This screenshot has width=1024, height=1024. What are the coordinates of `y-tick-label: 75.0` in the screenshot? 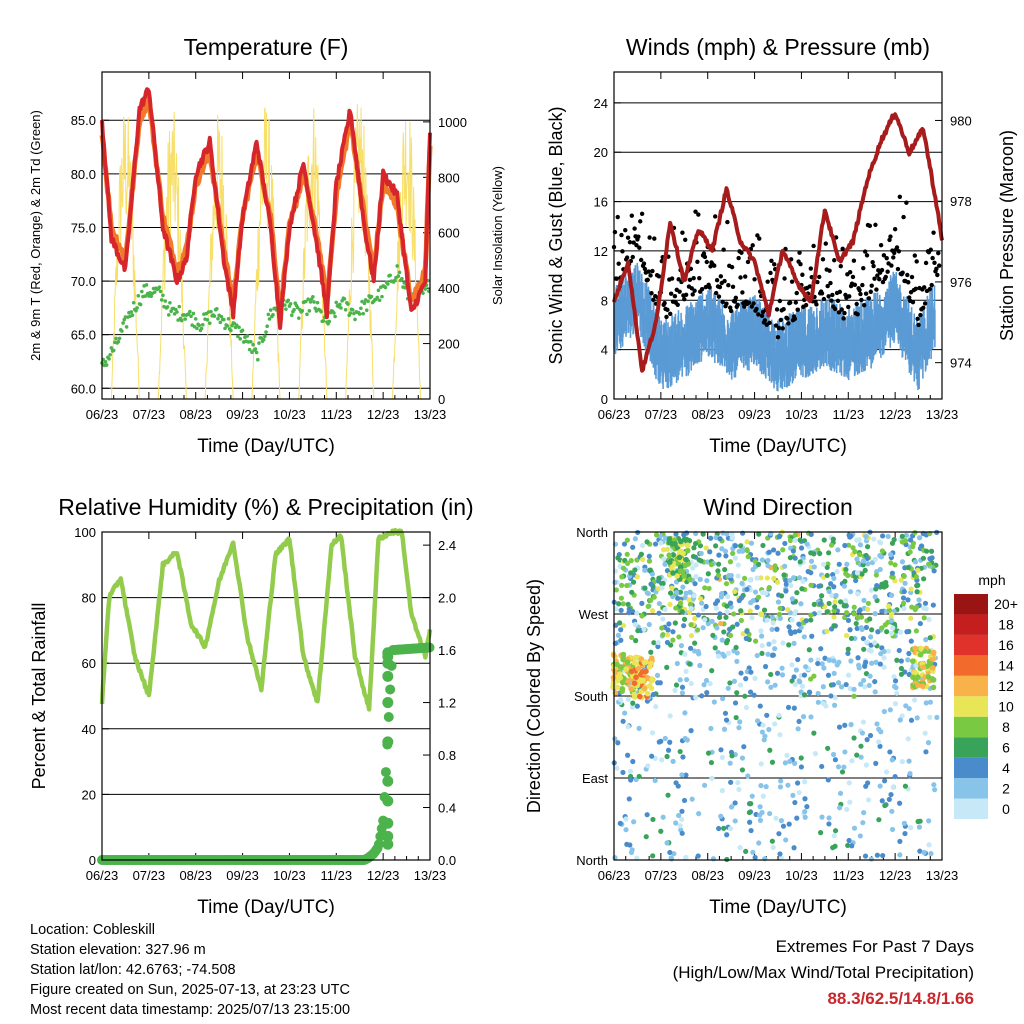 It's located at (83, 227).